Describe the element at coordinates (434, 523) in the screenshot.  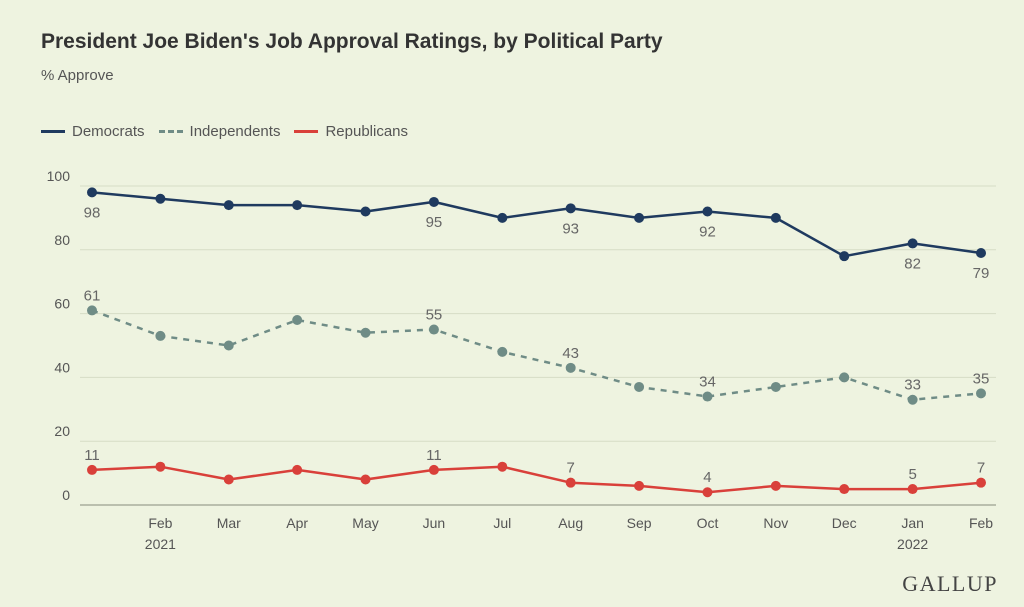
I see `x-tick-label-5: Jun` at that location.